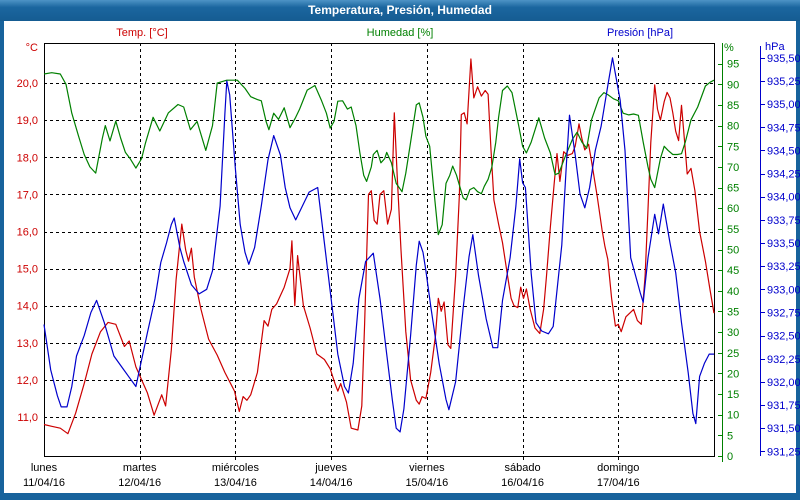 The image size is (800, 500). What do you see at coordinates (733, 209) in the screenshot?
I see `humidity-tick-label: 60` at bounding box center [733, 209].